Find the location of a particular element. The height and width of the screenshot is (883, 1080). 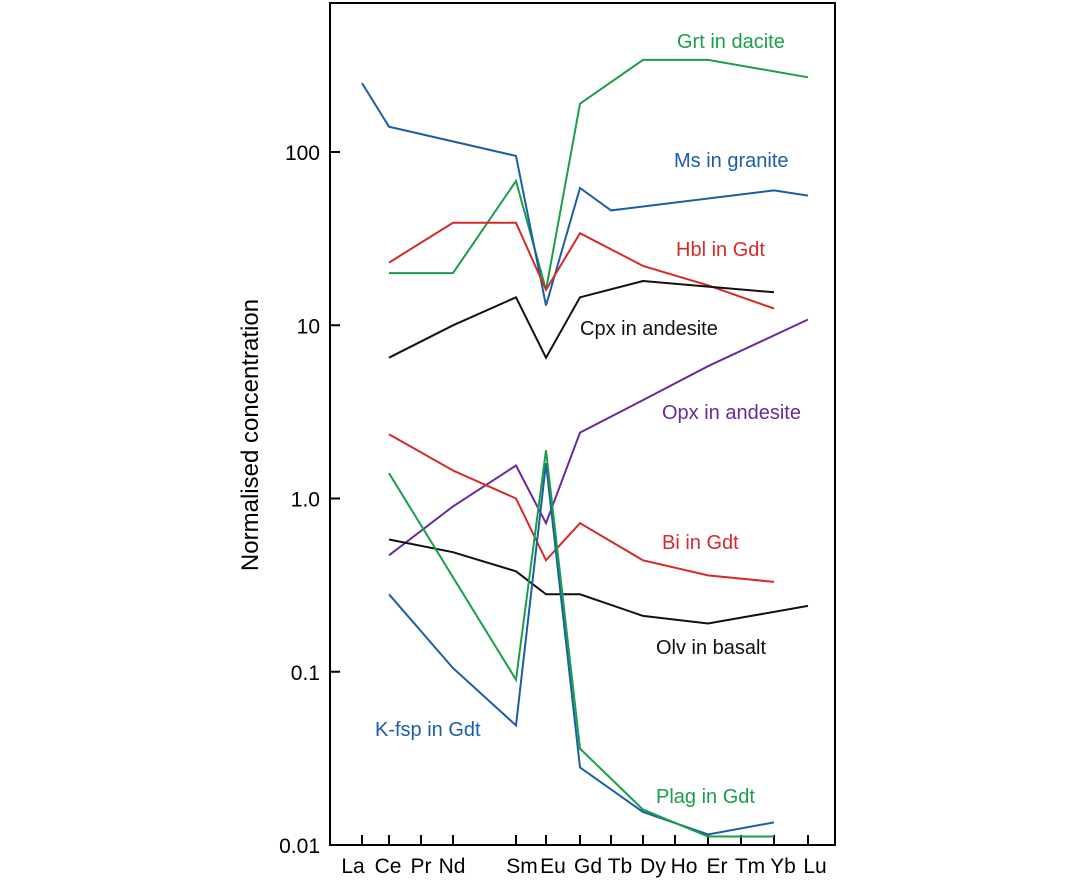

x-tick-label-ho: Ho is located at coordinates (684, 866).